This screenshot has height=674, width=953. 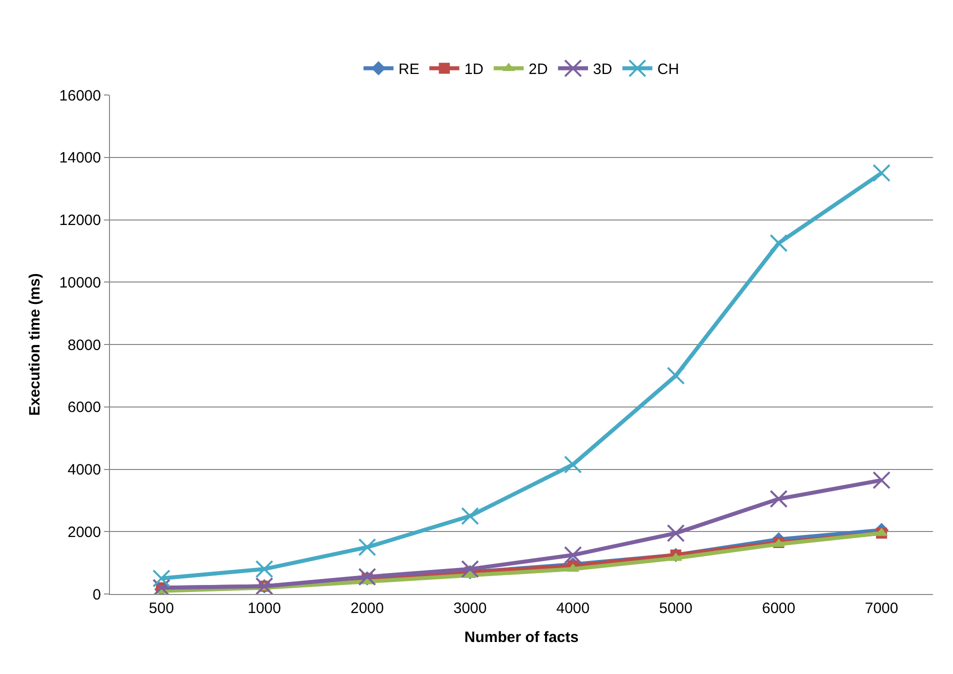 I want to click on y-tick-label: 12000, so click(x=80, y=220).